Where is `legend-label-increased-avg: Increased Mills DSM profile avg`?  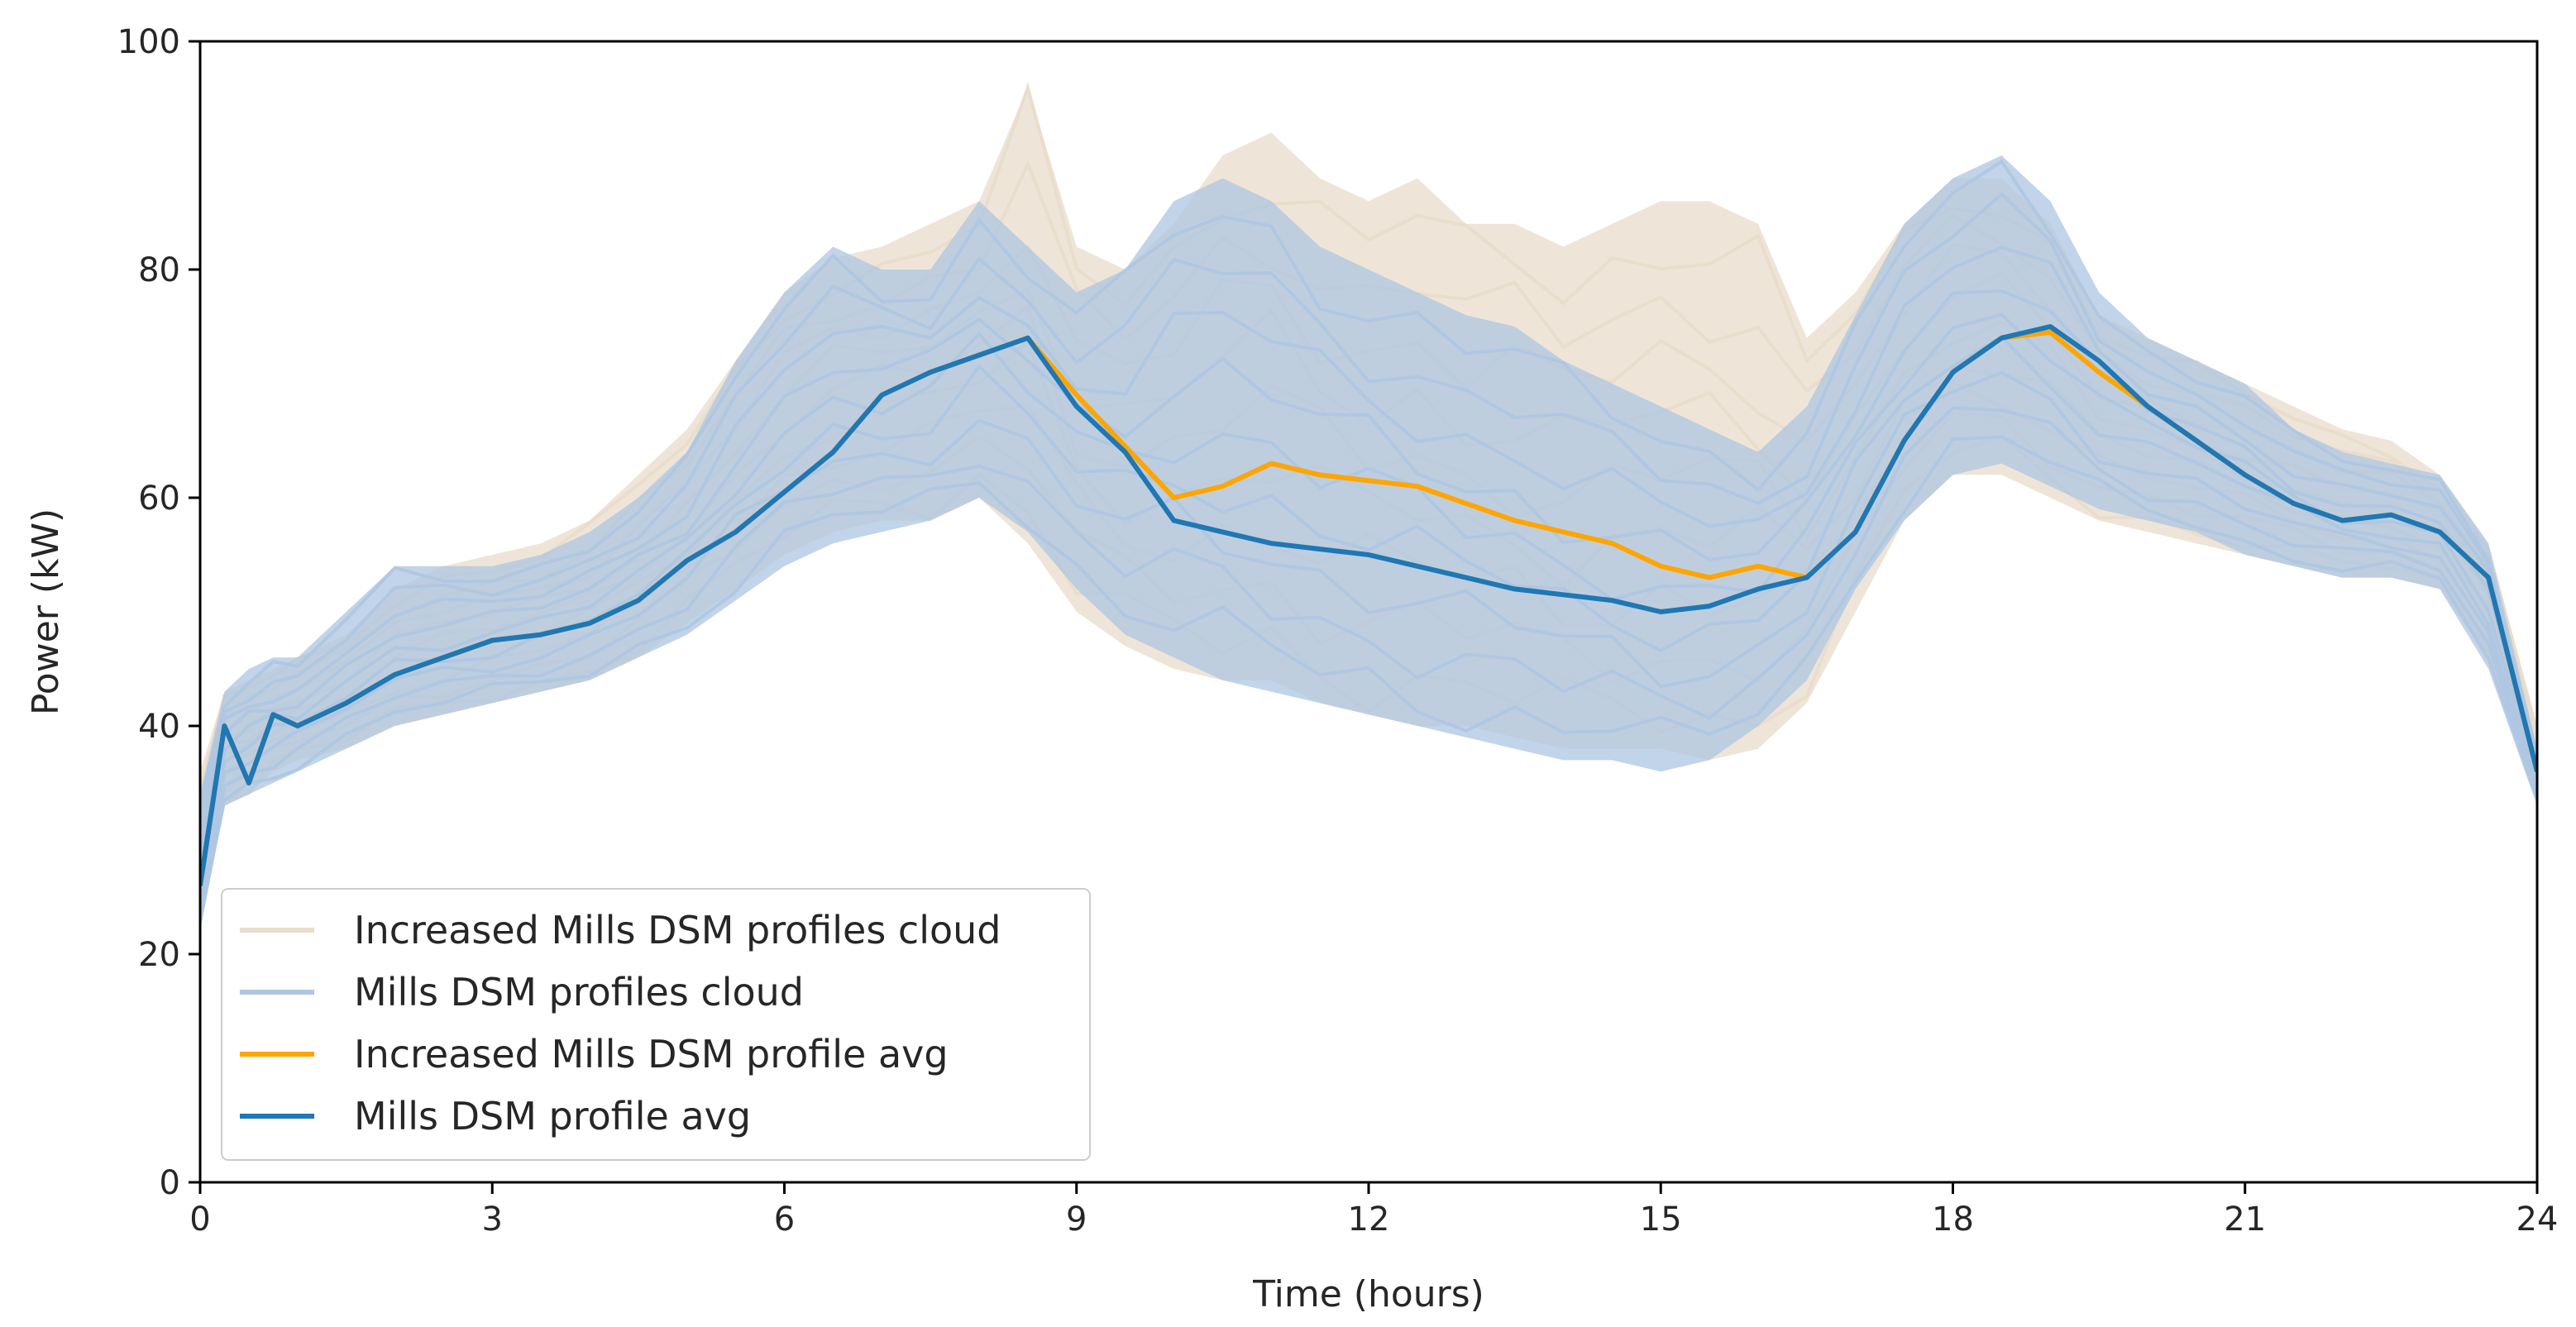
legend-label-increased-avg: Increased Mills DSM profile avg is located at coordinates (652, 1054).